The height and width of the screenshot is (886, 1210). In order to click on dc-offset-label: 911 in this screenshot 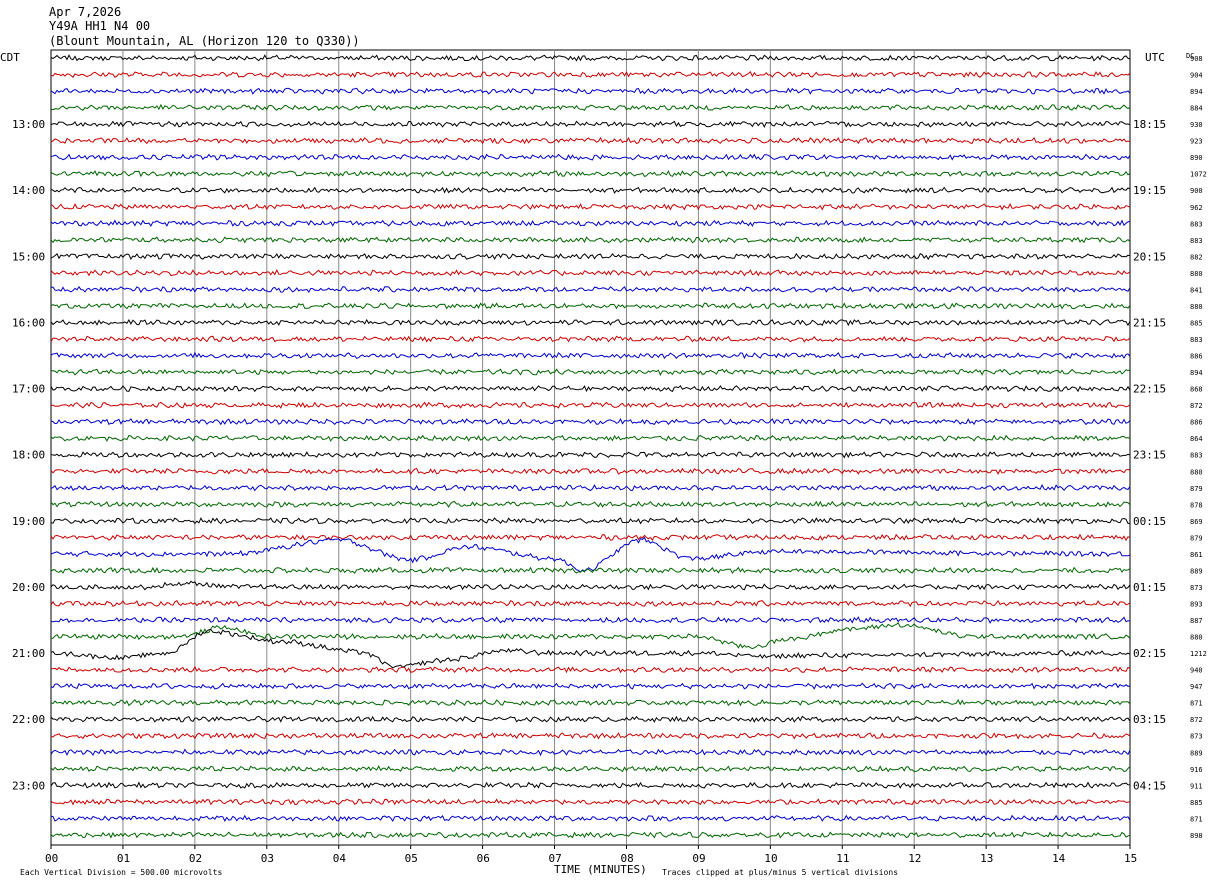, I will do `click(1196, 786)`.